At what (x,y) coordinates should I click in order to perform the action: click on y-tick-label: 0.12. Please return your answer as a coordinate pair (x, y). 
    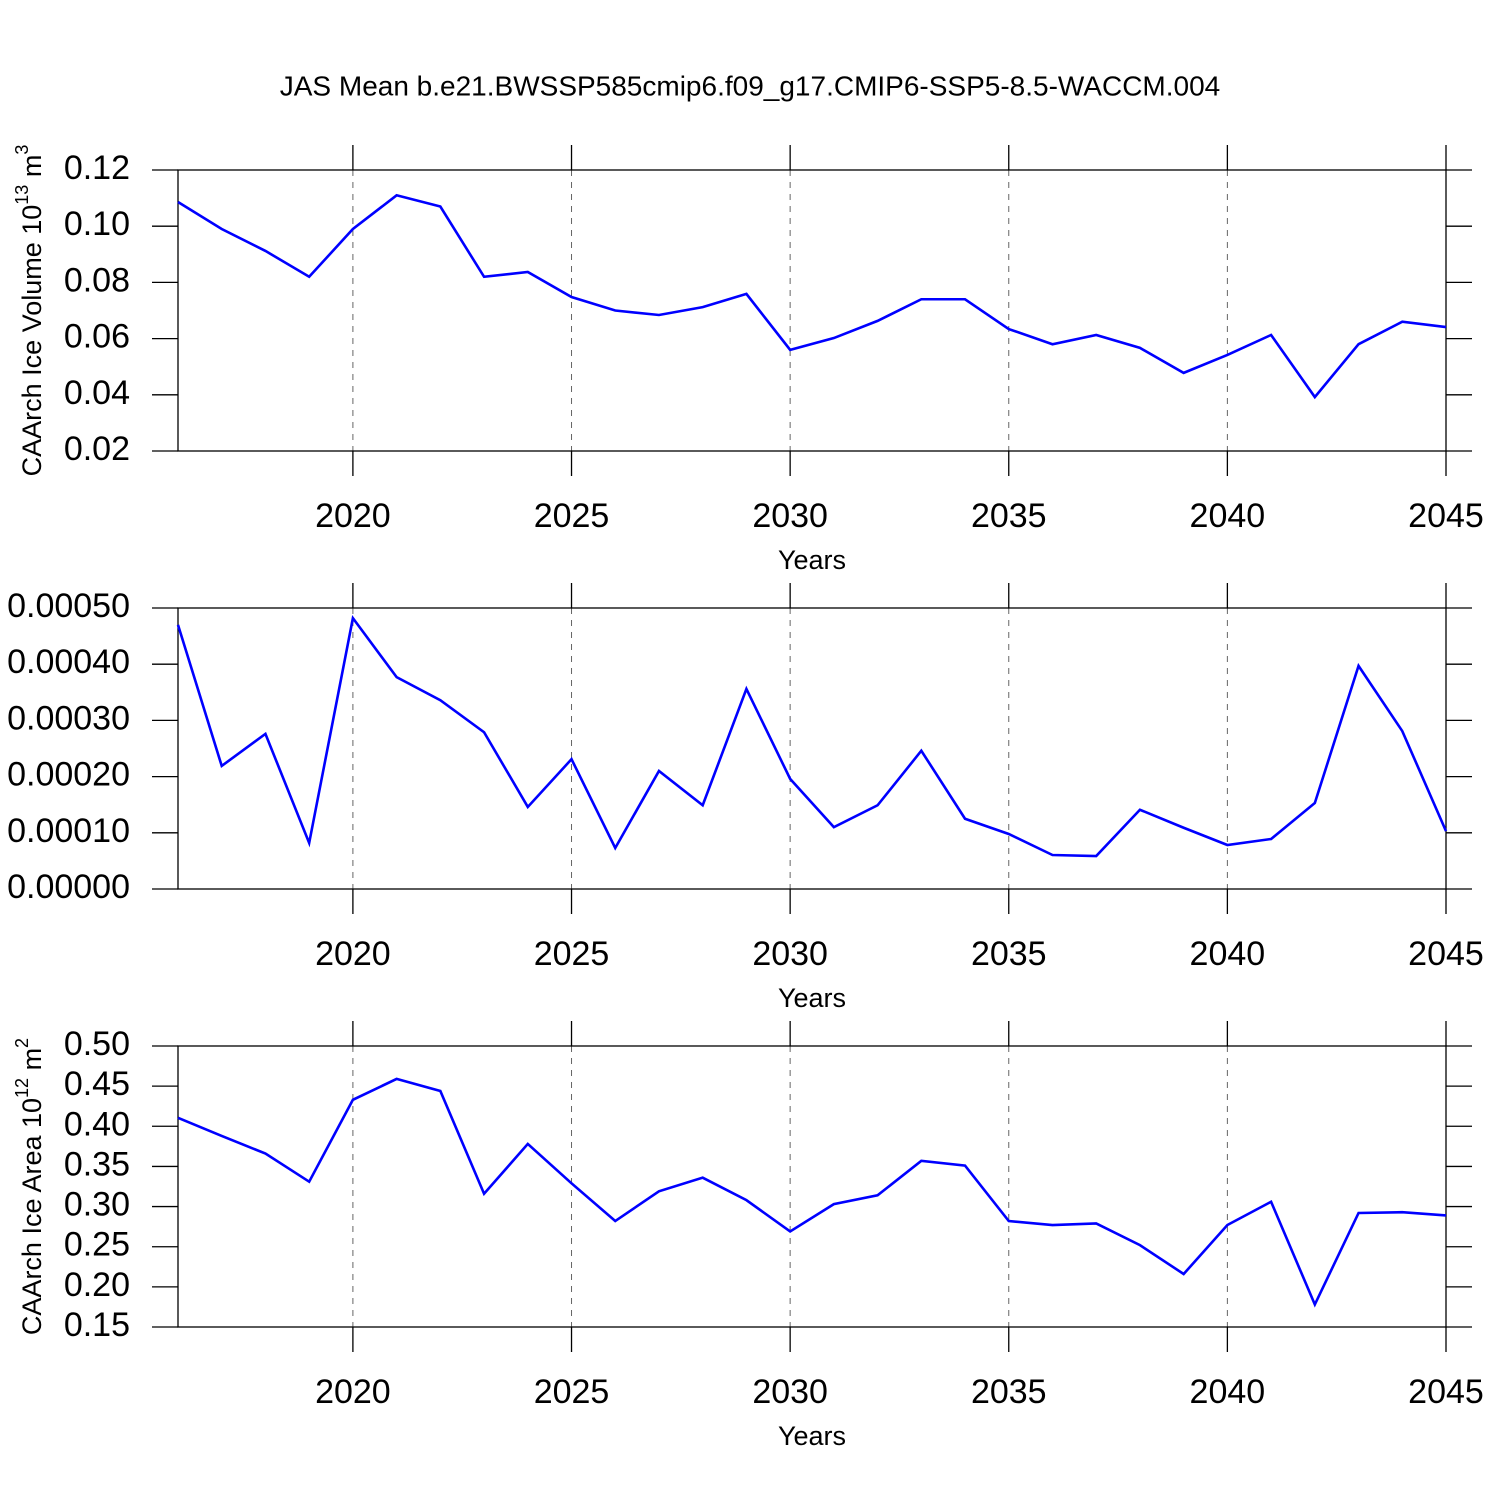
    Looking at the image, I should click on (97, 168).